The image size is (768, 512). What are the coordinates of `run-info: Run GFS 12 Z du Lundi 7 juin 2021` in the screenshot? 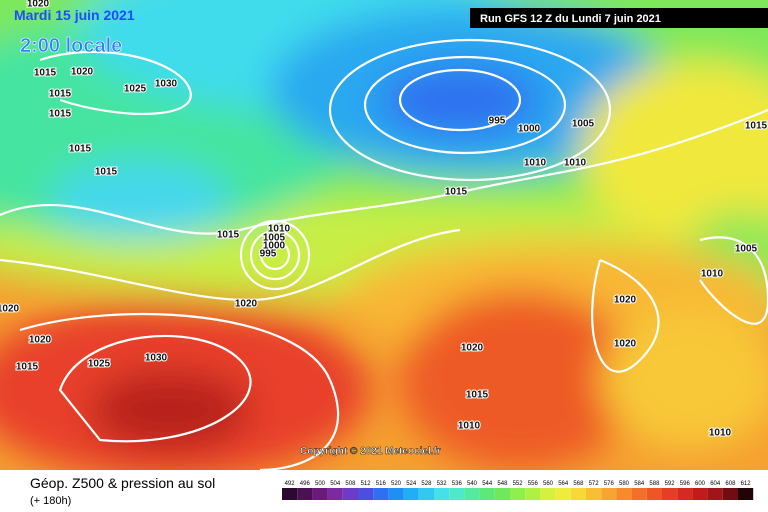 It's located at (570, 19).